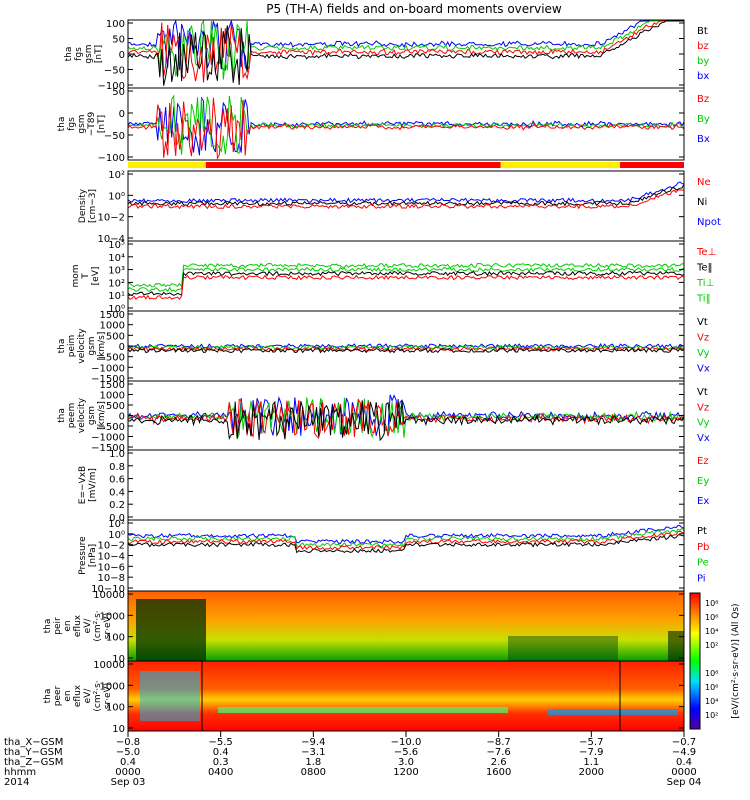 The image size is (750, 800). Describe the element at coordinates (82, 415) in the screenshot. I see `y-axis-label: velocity` at that location.